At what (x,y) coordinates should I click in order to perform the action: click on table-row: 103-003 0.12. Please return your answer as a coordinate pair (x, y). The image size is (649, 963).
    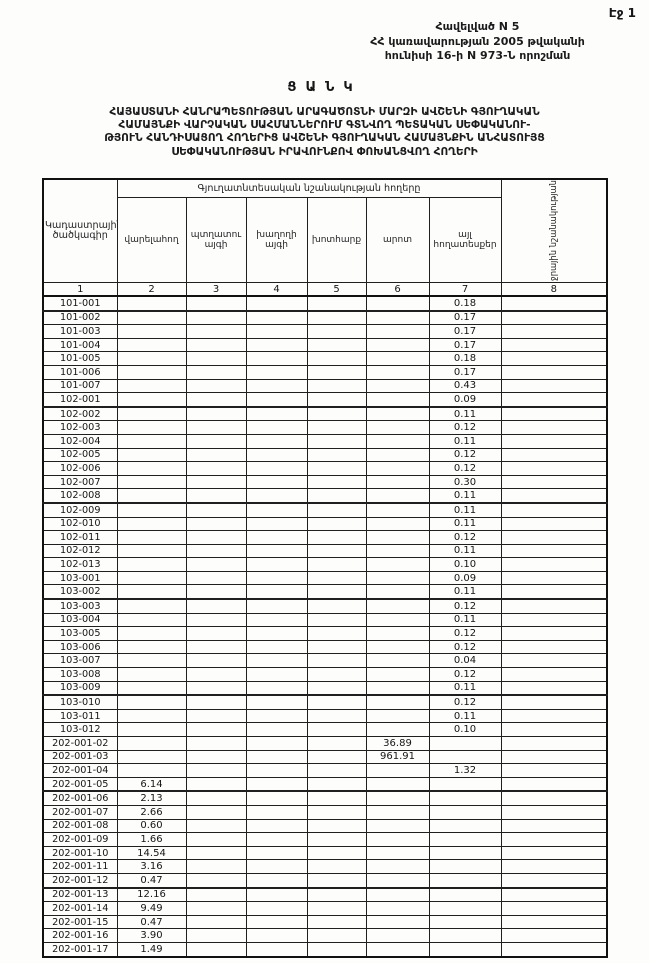
    Looking at the image, I should click on (325, 606).